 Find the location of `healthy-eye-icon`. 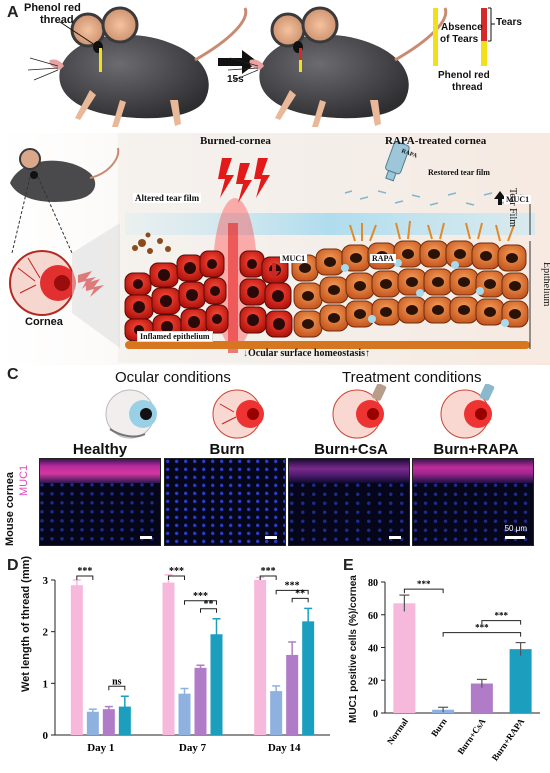

healthy-eye-icon is located at coordinates (131, 414).